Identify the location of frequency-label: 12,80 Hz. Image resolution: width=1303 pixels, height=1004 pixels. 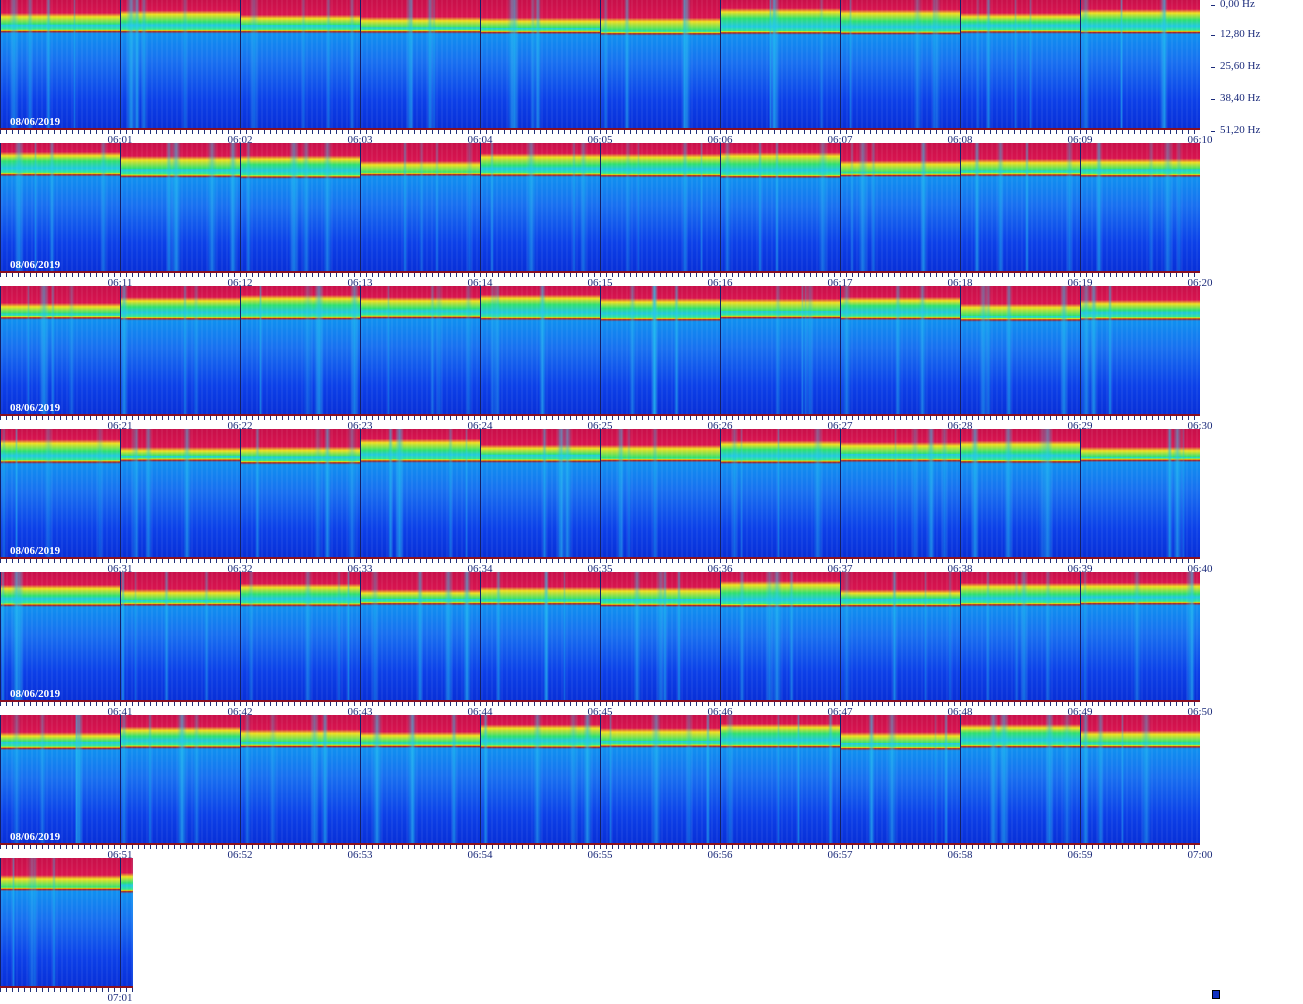
(1240, 34).